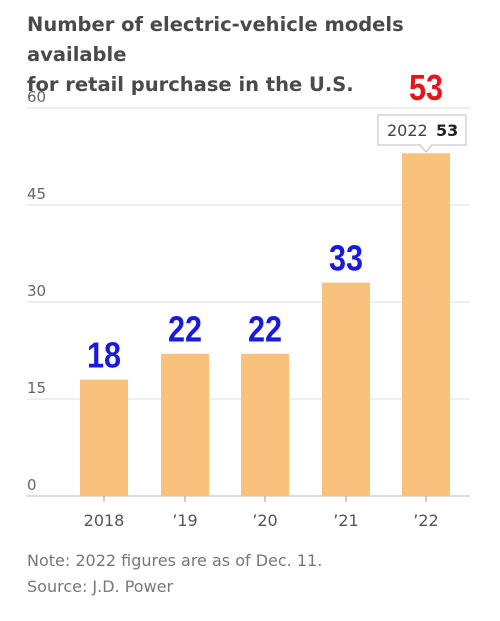 Image resolution: width=500 pixels, height=621 pixels. What do you see at coordinates (447, 130) in the screenshot?
I see `tooltip-value: 53` at bounding box center [447, 130].